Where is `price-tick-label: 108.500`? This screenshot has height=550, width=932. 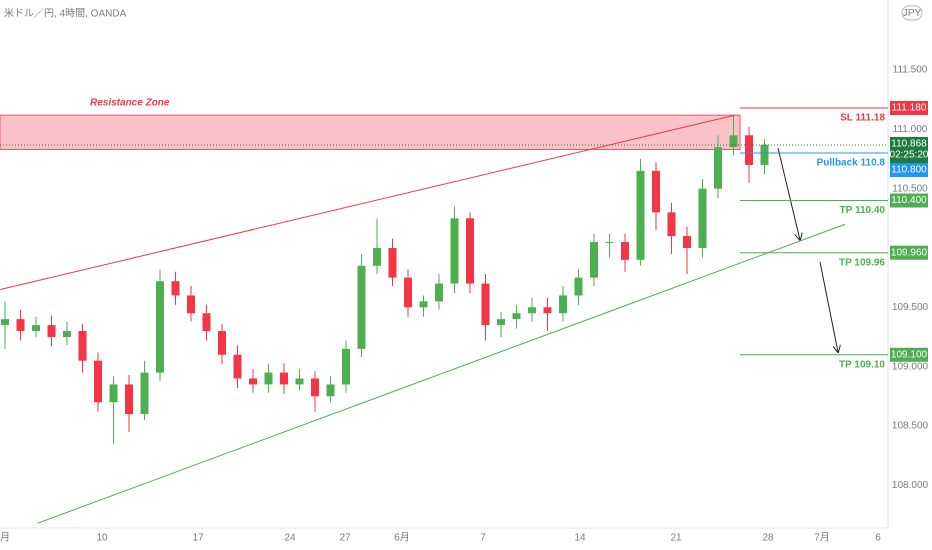 price-tick-label: 108.500 is located at coordinates (910, 426).